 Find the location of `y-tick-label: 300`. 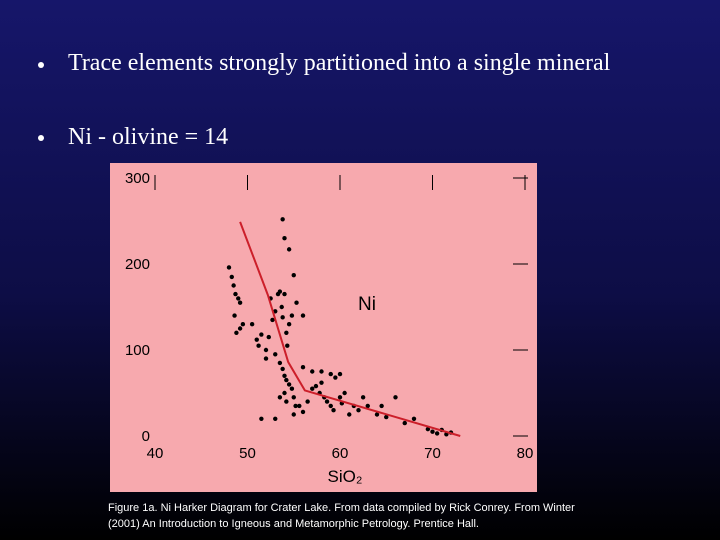

y-tick-label: 300 is located at coordinates (137, 178).